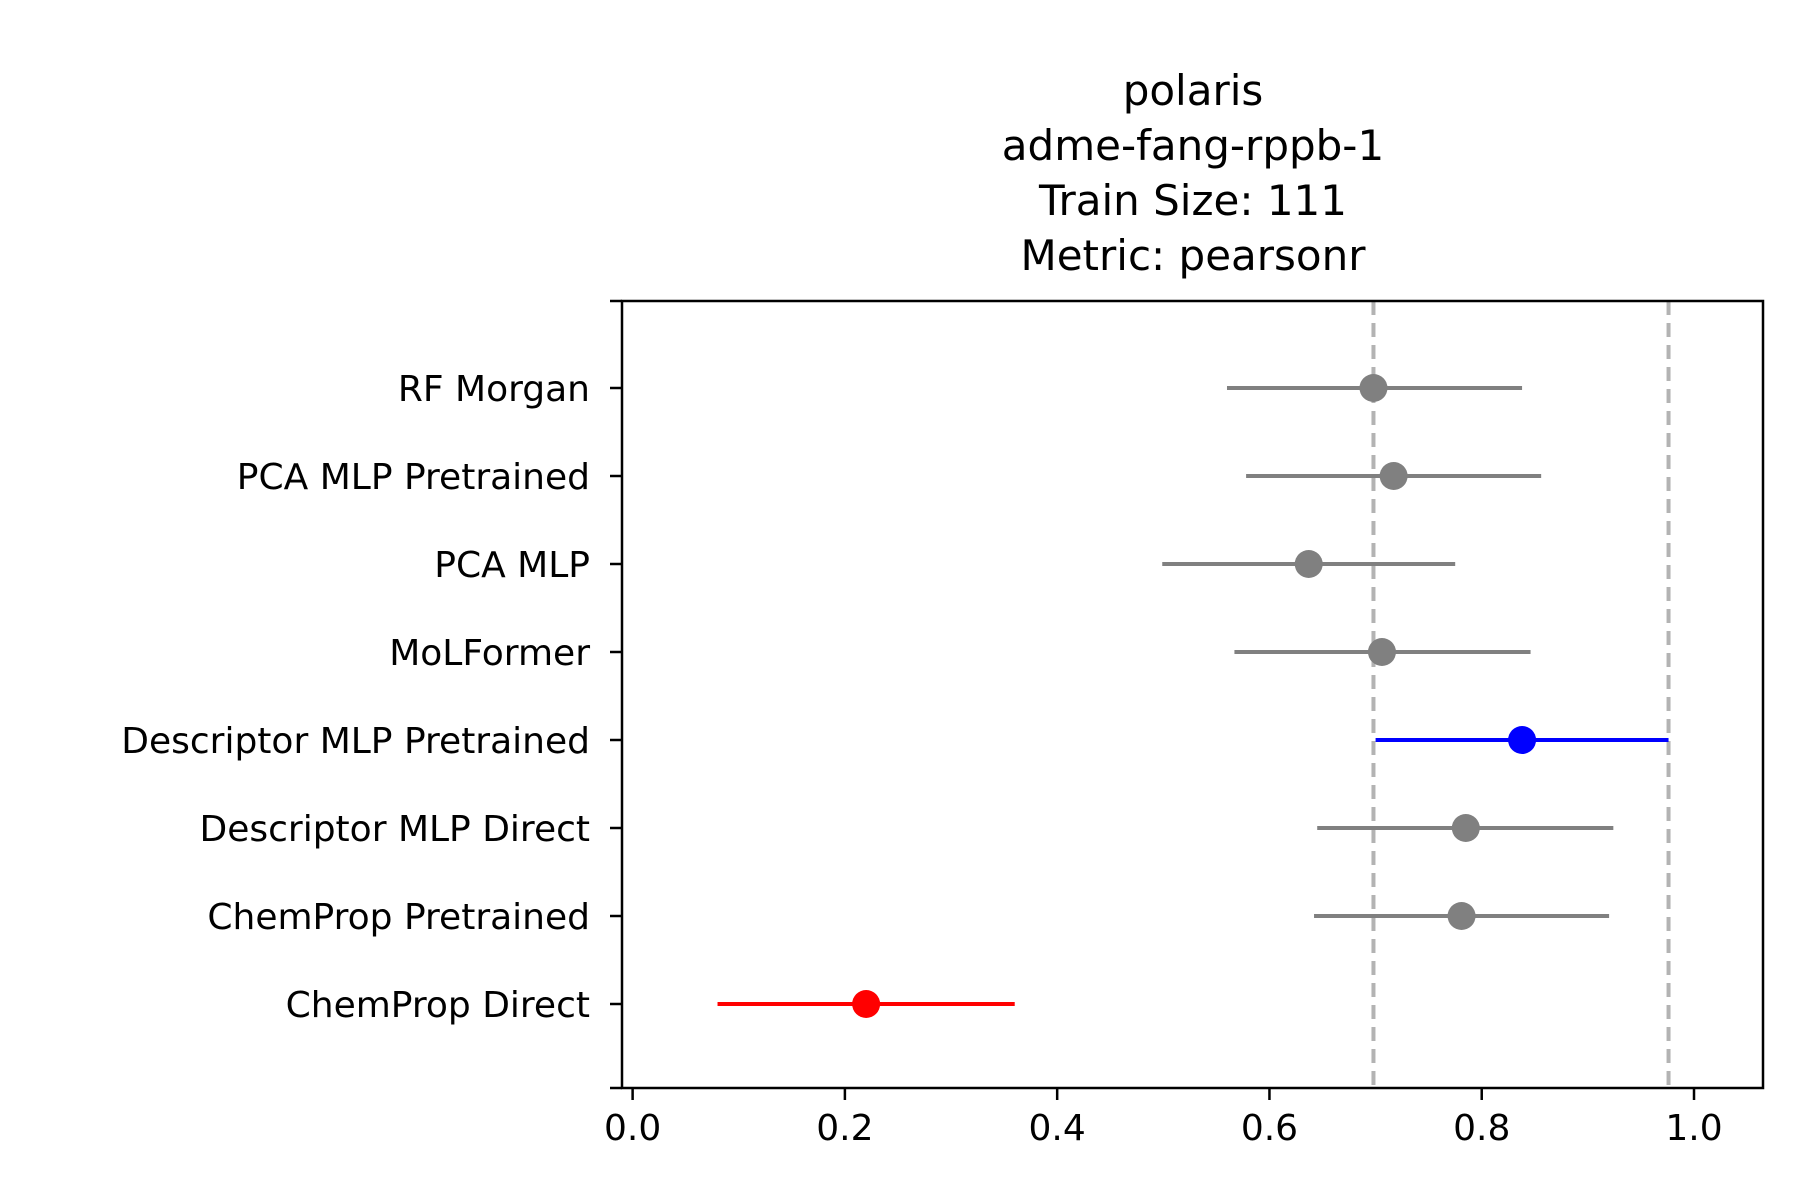 The image size is (1800, 1200). I want to click on x-tick-label: 0.2, so click(844, 1128).